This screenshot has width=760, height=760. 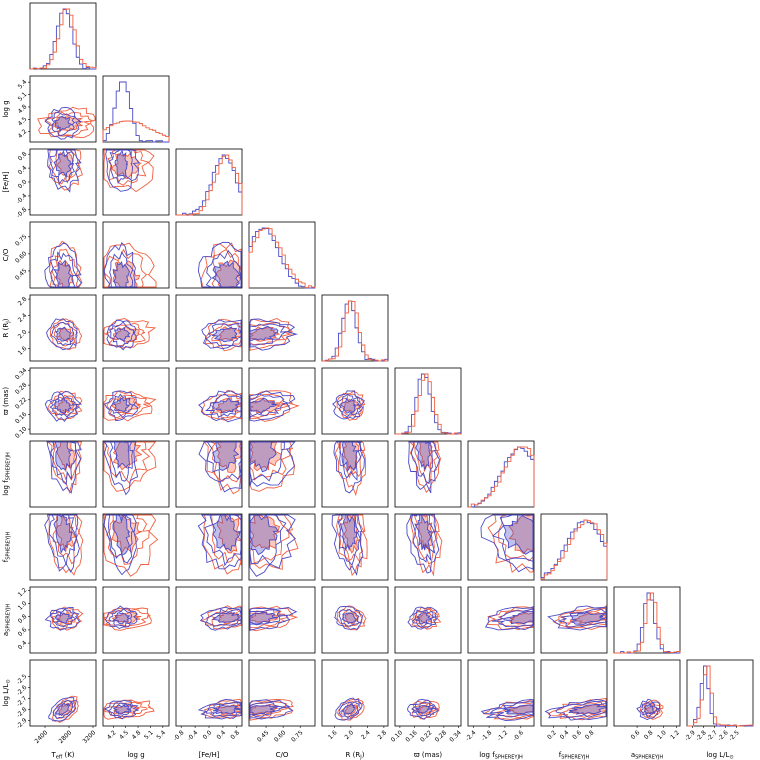 What do you see at coordinates (209, 255) in the screenshot?
I see `contour-panel-feh-co` at bounding box center [209, 255].